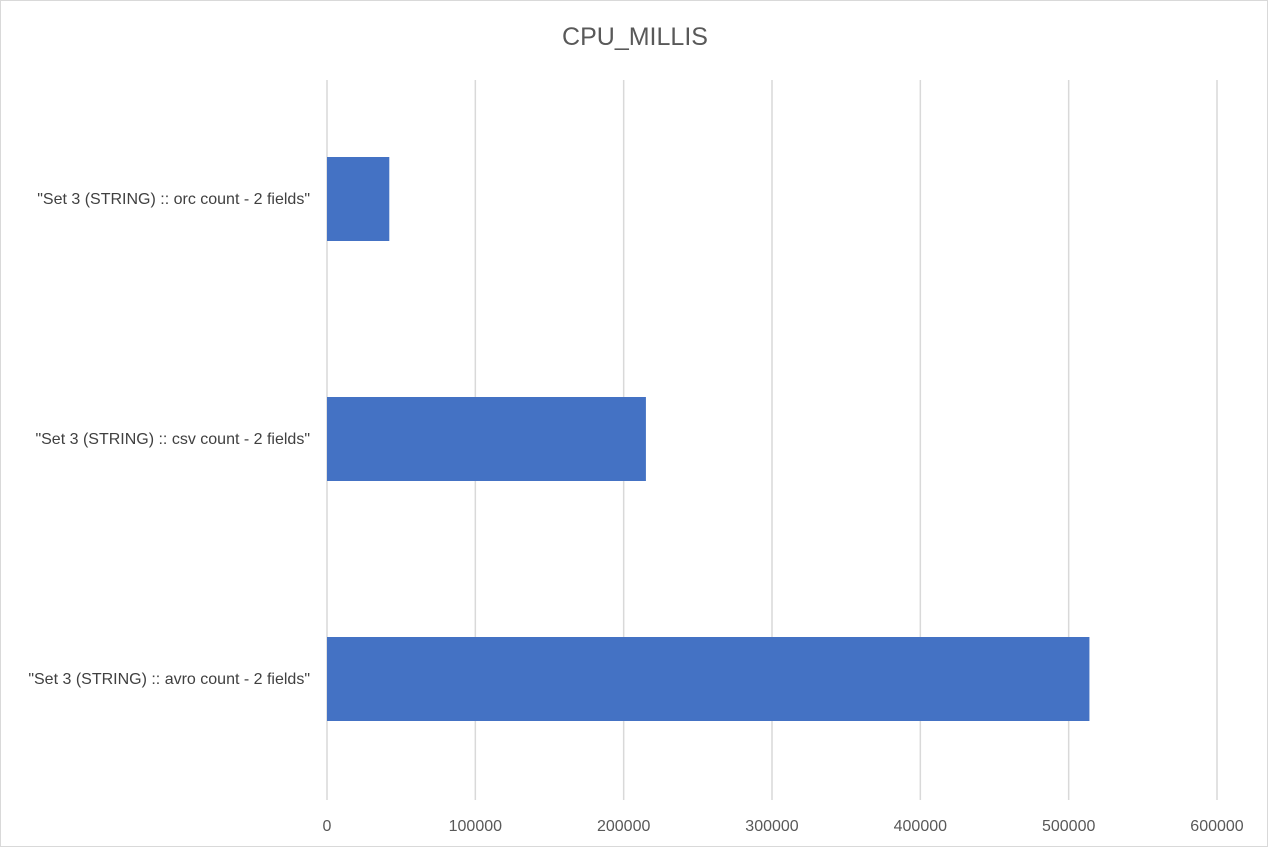  Describe the element at coordinates (920, 826) in the screenshot. I see `x-tick-label: 400000` at that location.